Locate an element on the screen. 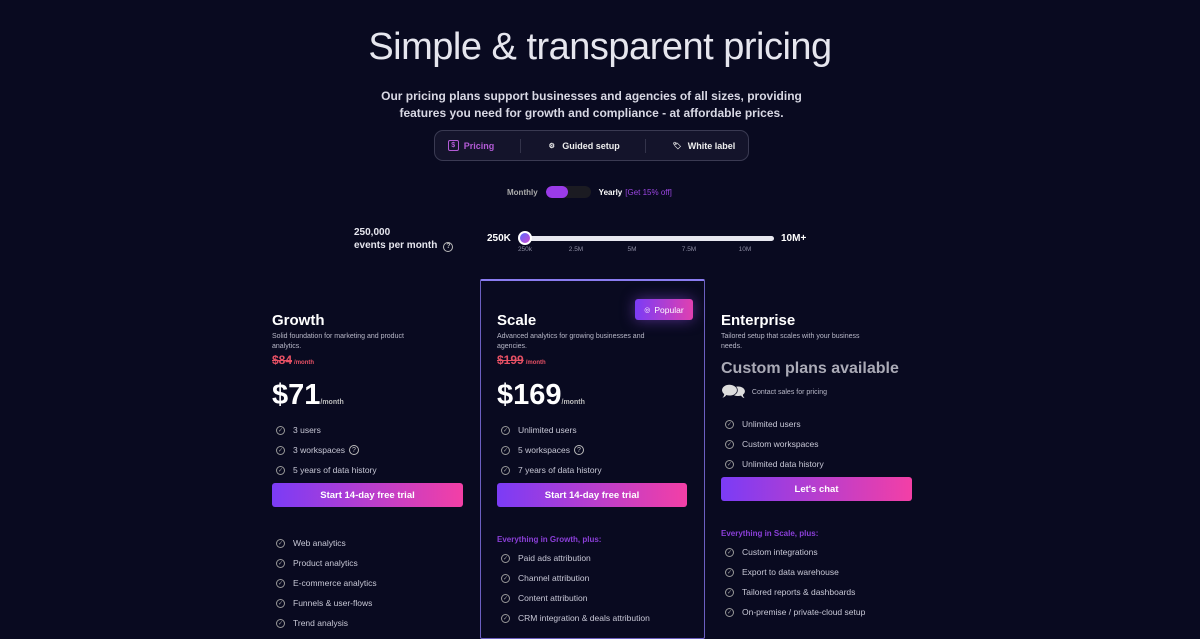  star-icon: ◎ is located at coordinates (647, 310).